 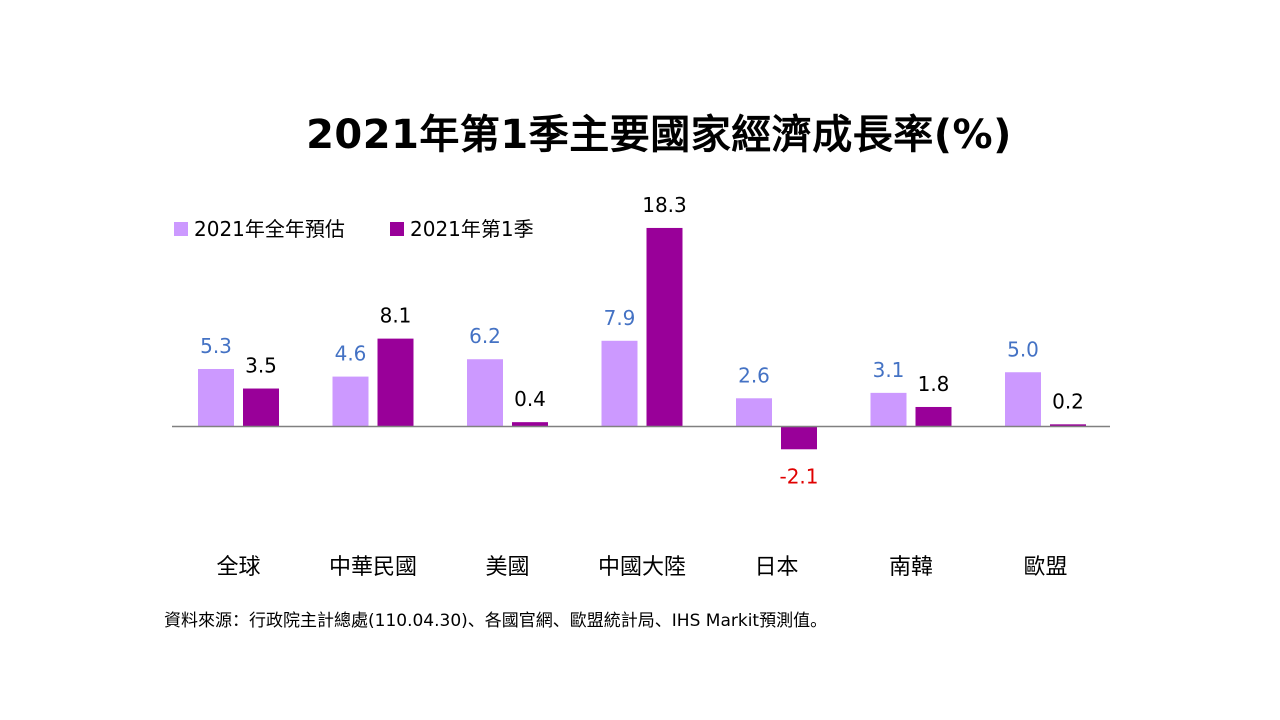 I want to click on category-label-5: 南韓, so click(x=911, y=567).